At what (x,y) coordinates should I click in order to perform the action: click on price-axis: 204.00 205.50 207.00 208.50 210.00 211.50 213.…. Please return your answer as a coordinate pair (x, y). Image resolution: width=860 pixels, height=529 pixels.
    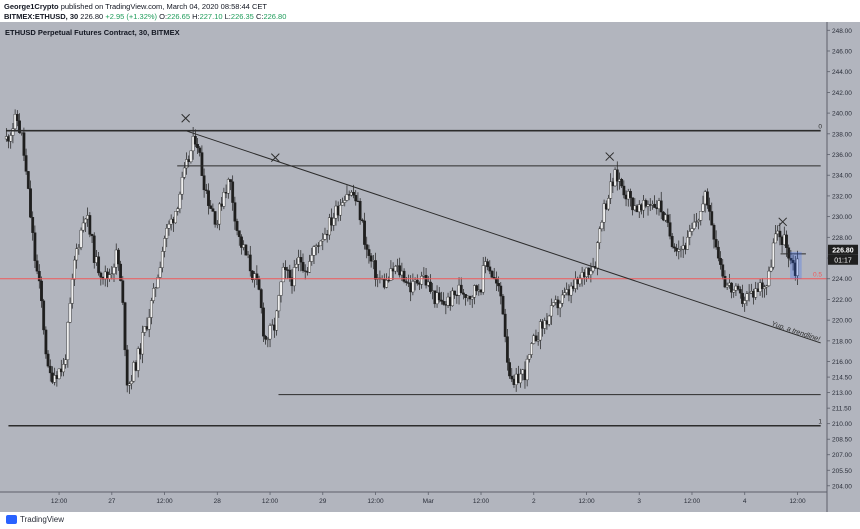
    Looking at the image, I should click on (839, 259).